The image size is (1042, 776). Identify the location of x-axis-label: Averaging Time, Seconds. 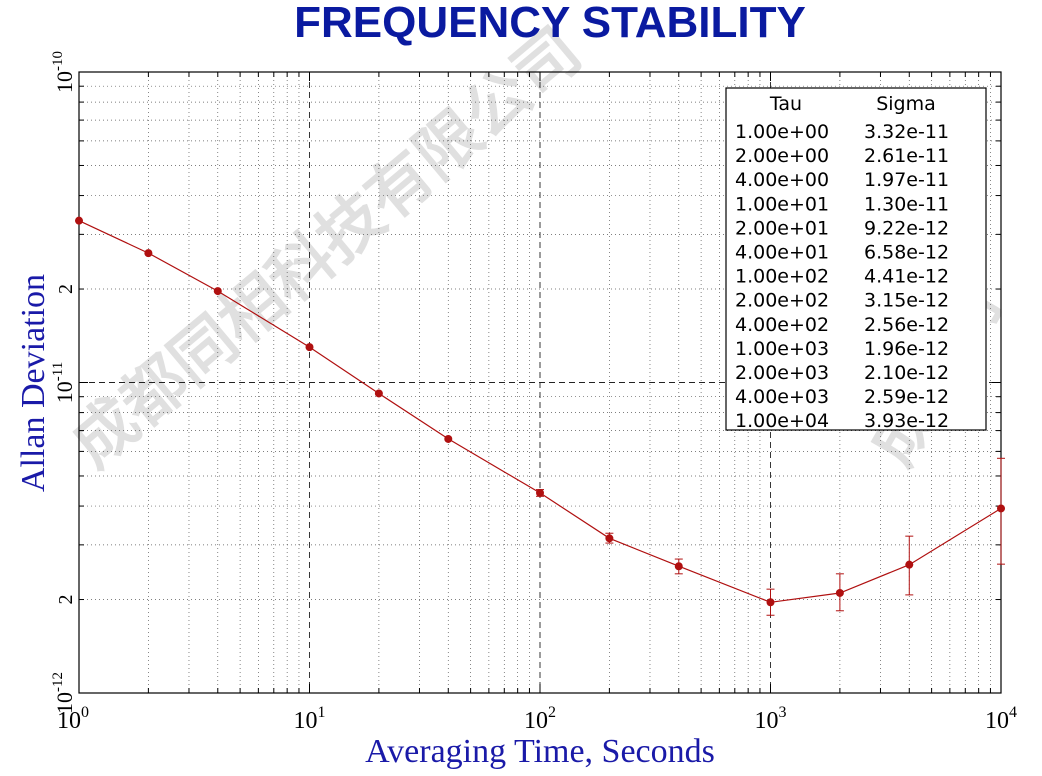
(540, 751).